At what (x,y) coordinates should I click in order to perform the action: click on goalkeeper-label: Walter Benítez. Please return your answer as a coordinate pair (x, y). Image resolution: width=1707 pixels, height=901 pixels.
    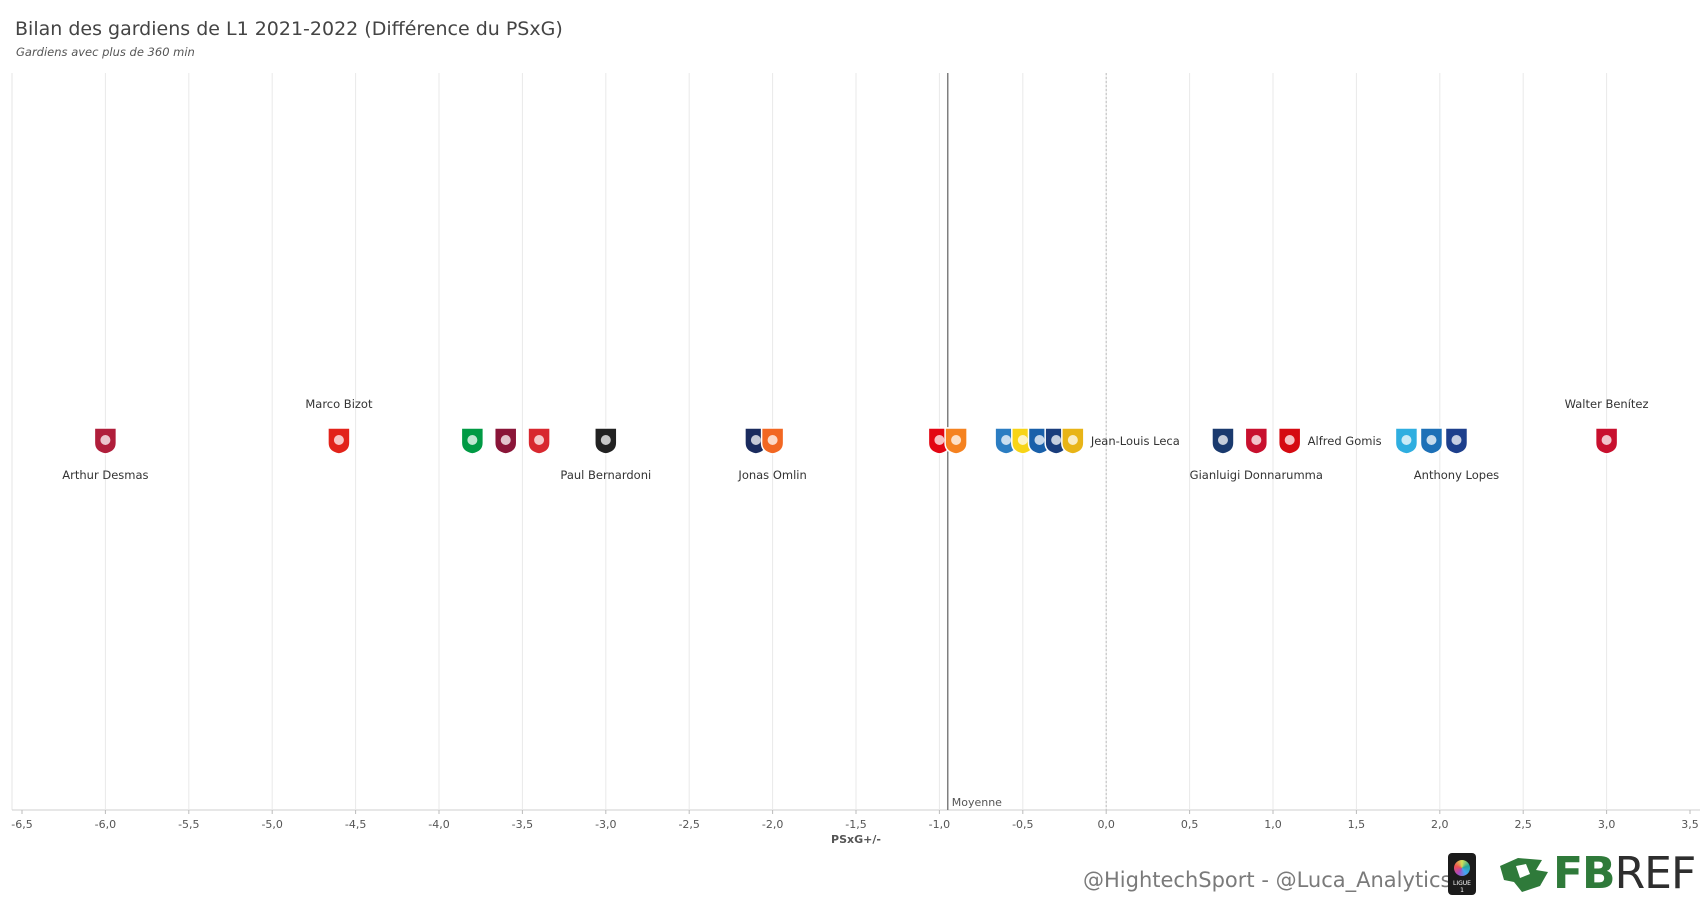
    Looking at the image, I should click on (1607, 404).